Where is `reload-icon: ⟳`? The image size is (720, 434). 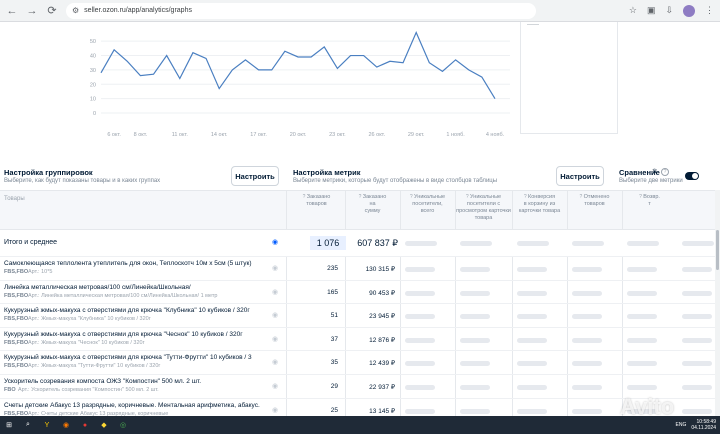 reload-icon: ⟳ is located at coordinates (52, 10).